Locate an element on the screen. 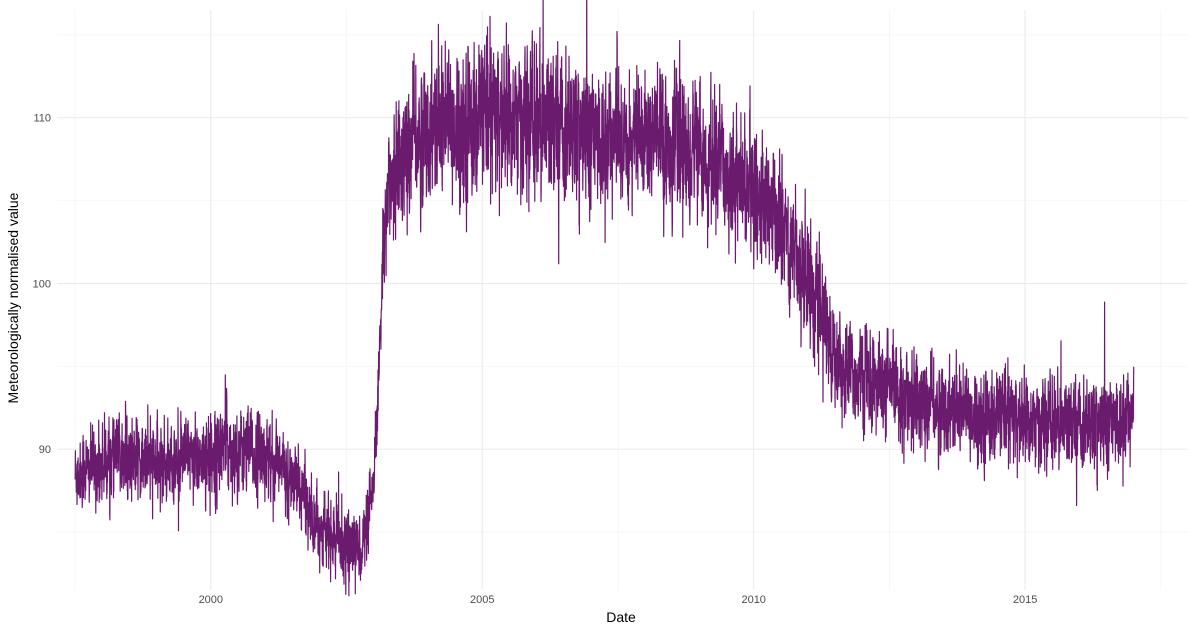  x-tick-label: 2015 is located at coordinates (1025, 600).